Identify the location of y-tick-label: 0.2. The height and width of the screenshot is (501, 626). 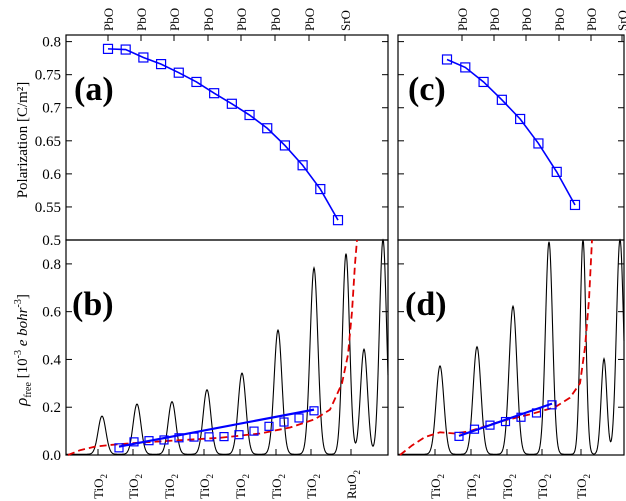
(51, 408).